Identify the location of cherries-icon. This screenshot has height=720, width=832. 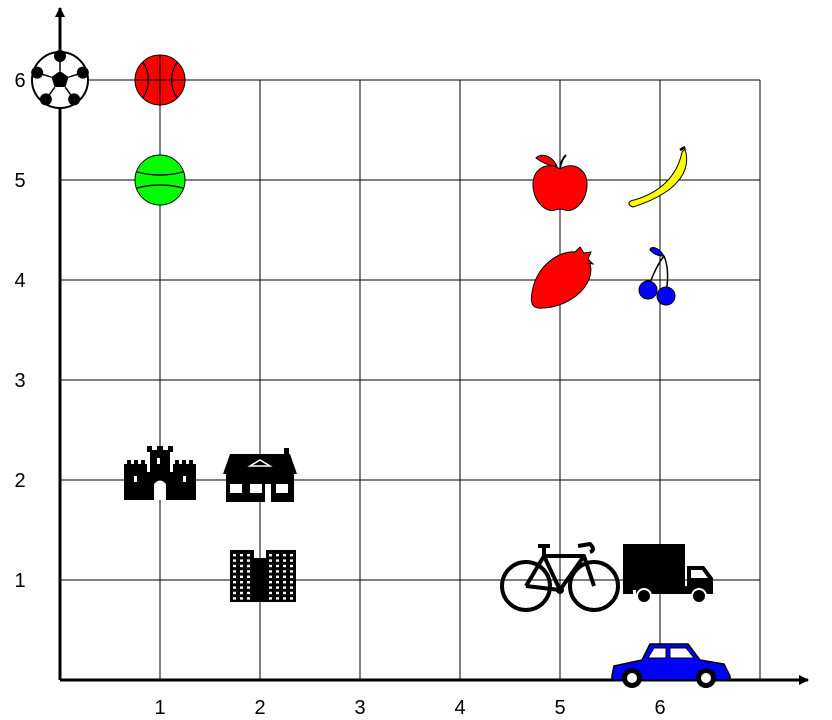
(657, 276).